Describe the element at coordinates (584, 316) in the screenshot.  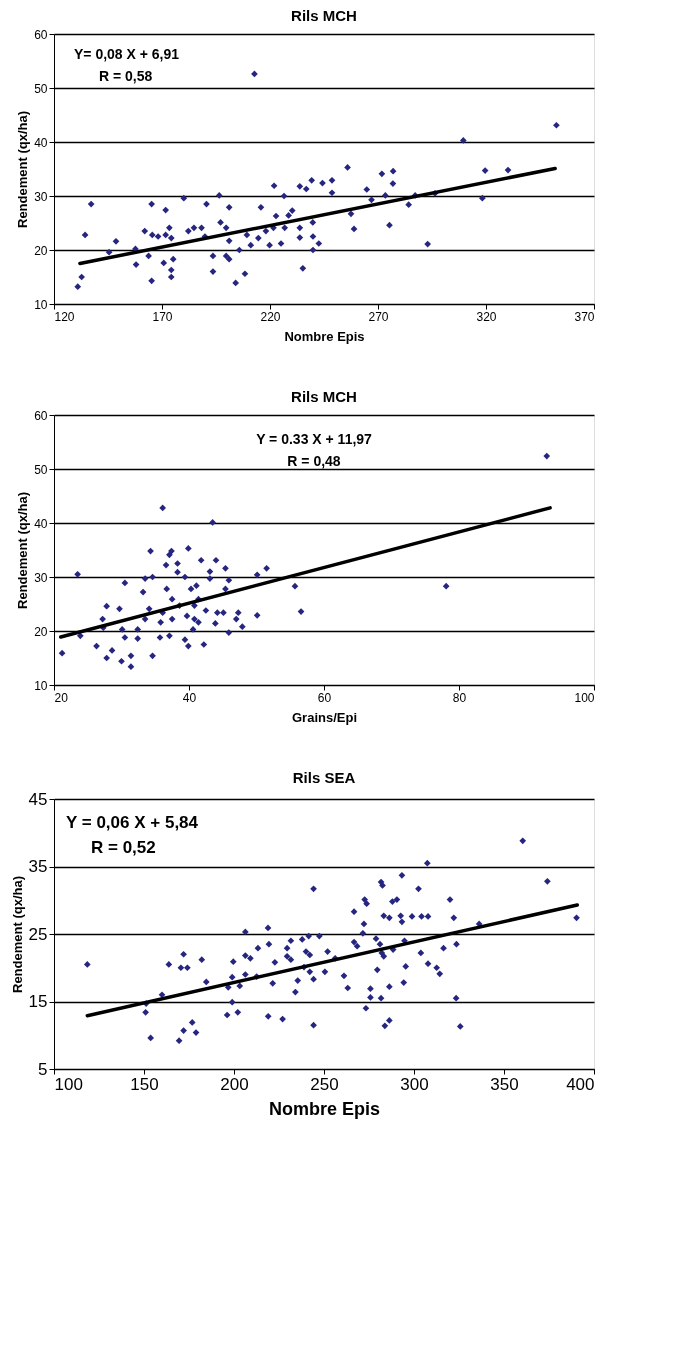
I see `x-tick-label: 370` at that location.